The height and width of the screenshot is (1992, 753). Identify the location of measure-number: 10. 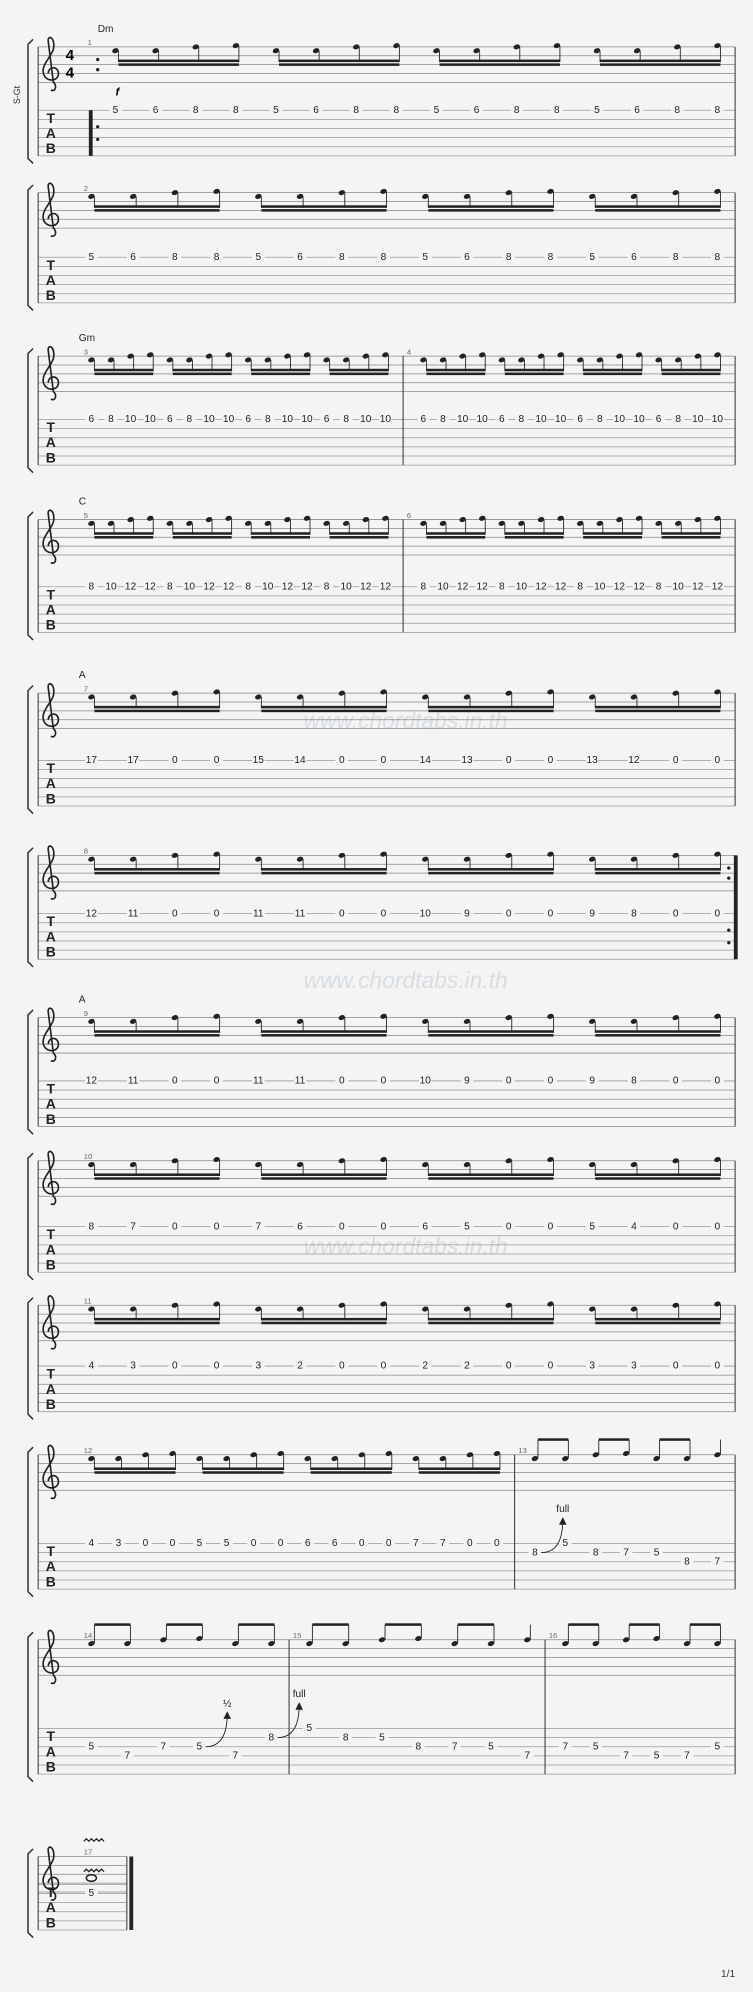
(88, 1156).